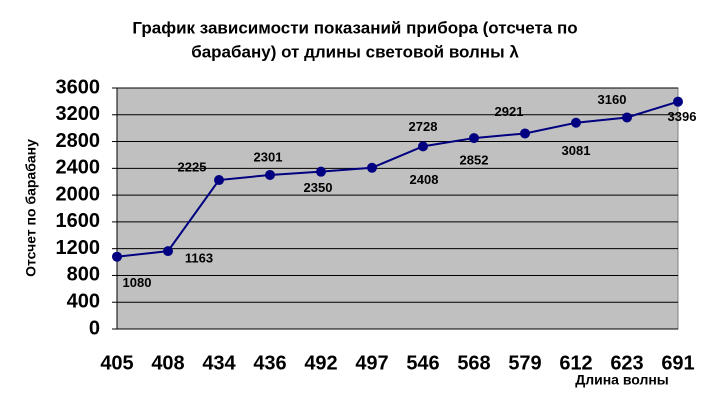 The width and height of the screenshot is (708, 404). Describe the element at coordinates (78, 194) in the screenshot. I see `y-tick-label: 2000` at that location.